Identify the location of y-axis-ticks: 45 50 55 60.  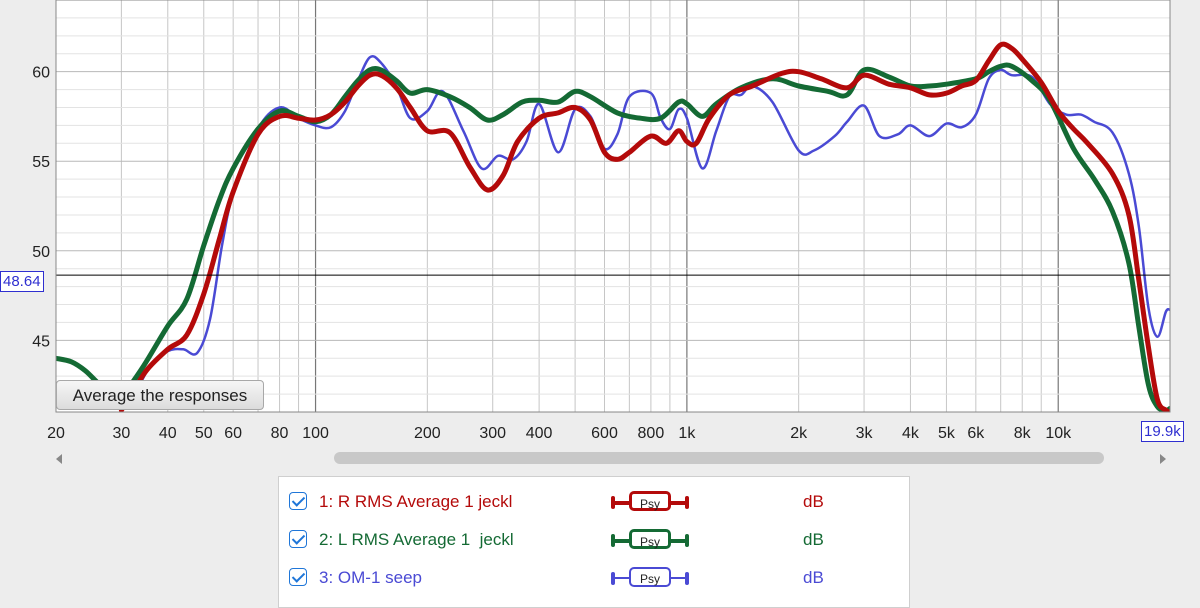
(41, 208).